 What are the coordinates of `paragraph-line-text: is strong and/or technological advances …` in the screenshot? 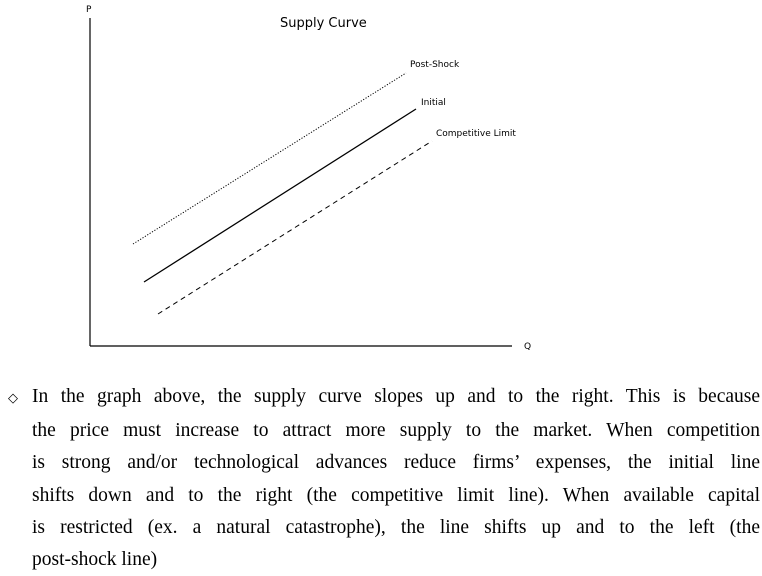 It's located at (396, 463).